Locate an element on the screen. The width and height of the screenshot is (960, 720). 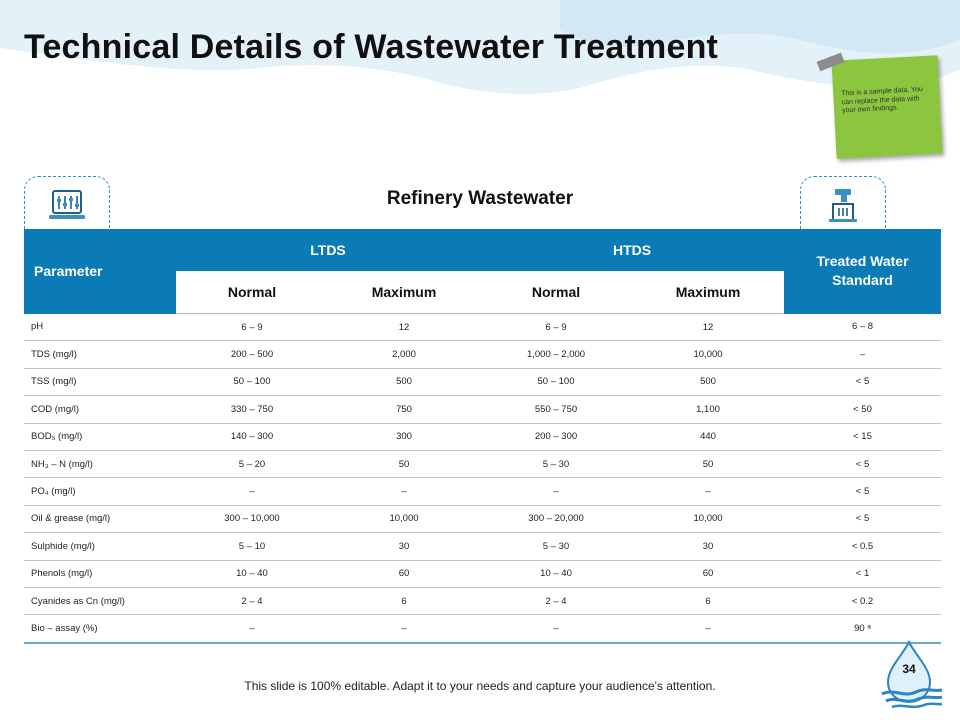
water-tap-icon is located at coordinates (843, 205).